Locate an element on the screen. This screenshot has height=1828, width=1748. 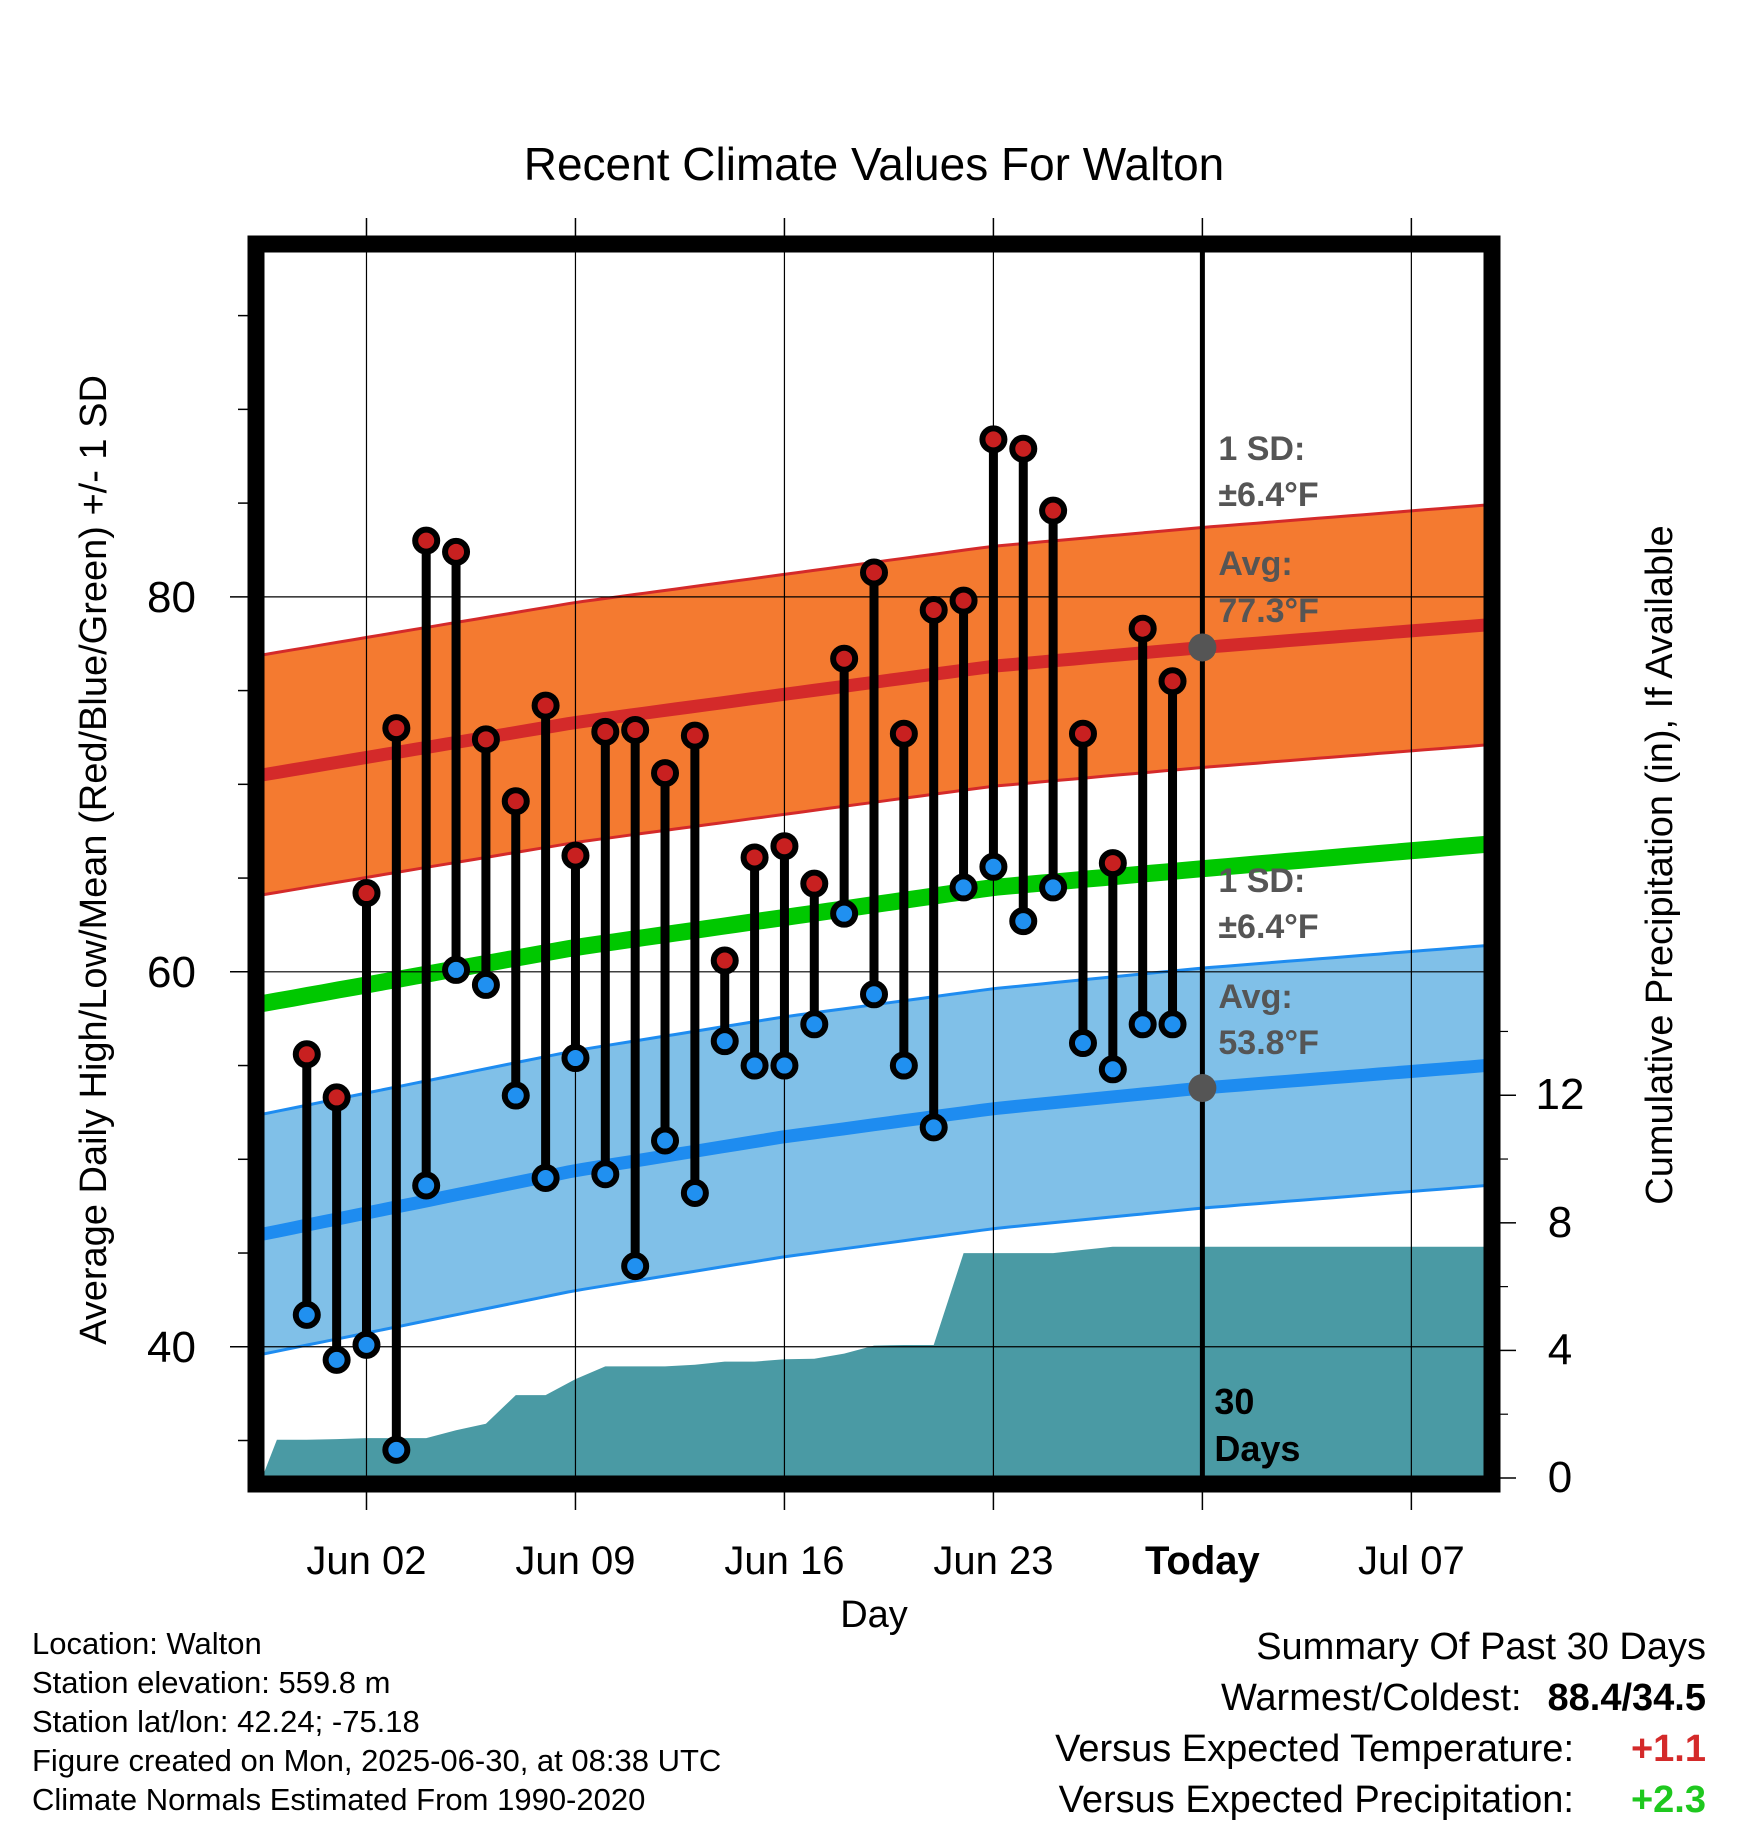
temp-departure-row: Versus Expected Temperature: +1.1 is located at coordinates (1380, 1749).